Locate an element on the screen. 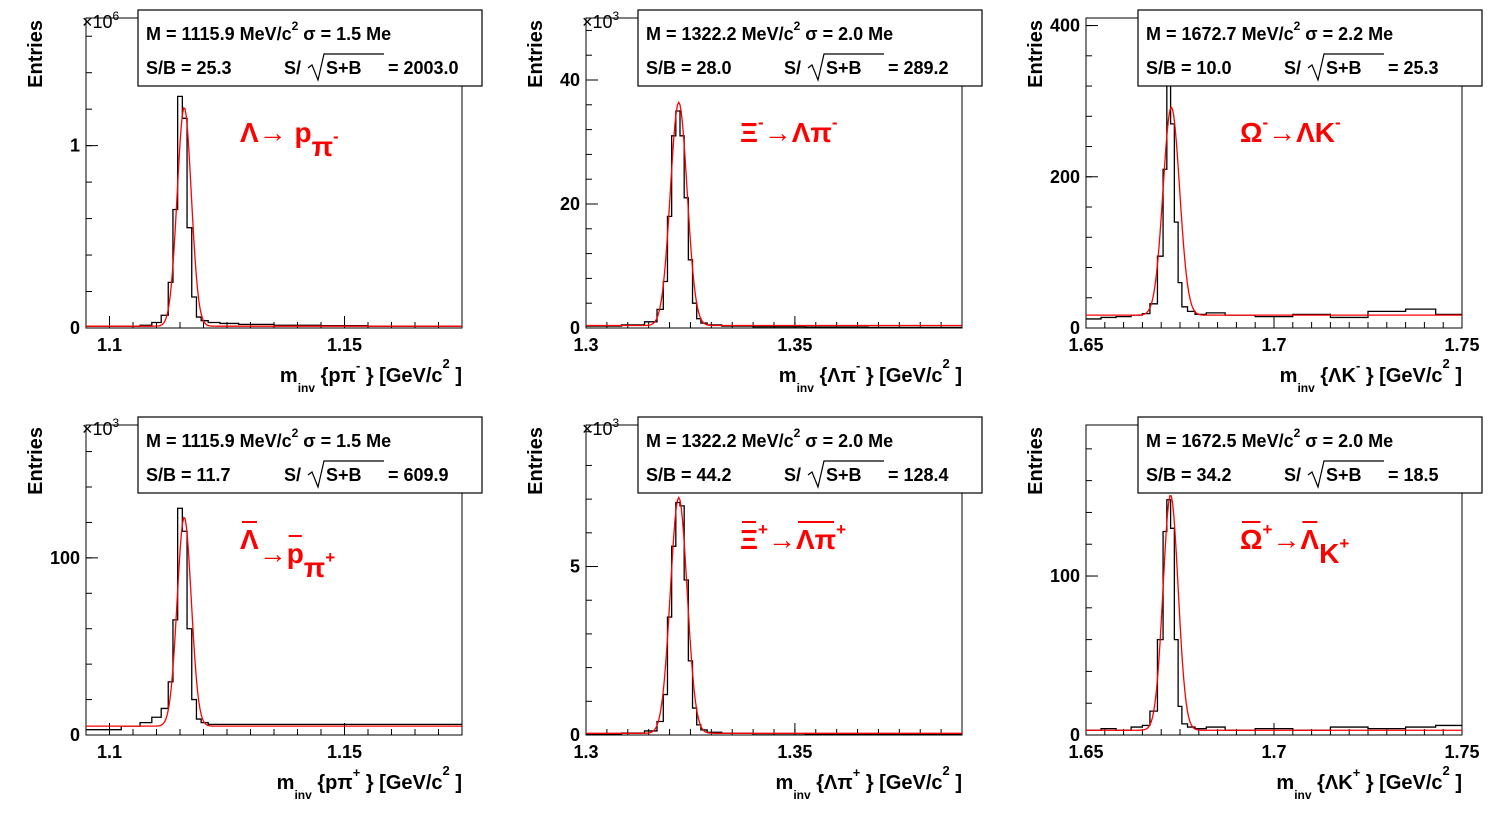 The height and width of the screenshot is (814, 1500). y-tick-label: 200 is located at coordinates (1065, 177).